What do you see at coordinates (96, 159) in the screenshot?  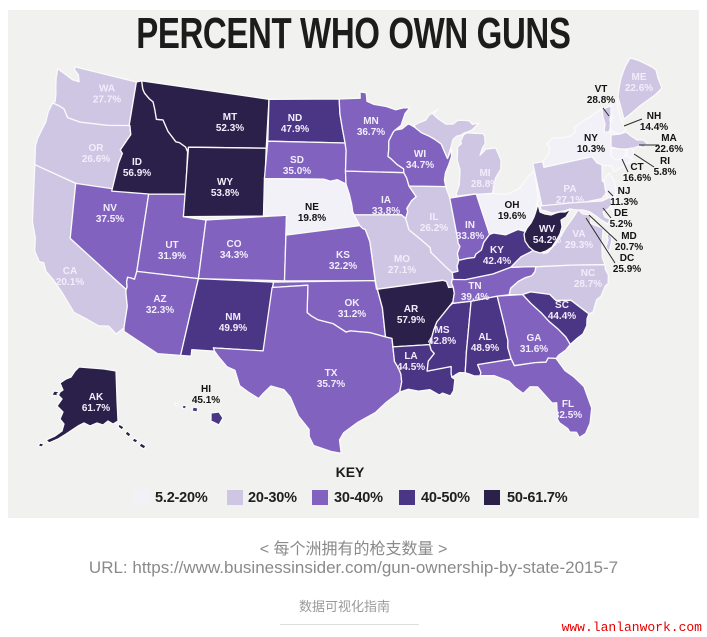 I see `svg-text: 26.6%` at bounding box center [96, 159].